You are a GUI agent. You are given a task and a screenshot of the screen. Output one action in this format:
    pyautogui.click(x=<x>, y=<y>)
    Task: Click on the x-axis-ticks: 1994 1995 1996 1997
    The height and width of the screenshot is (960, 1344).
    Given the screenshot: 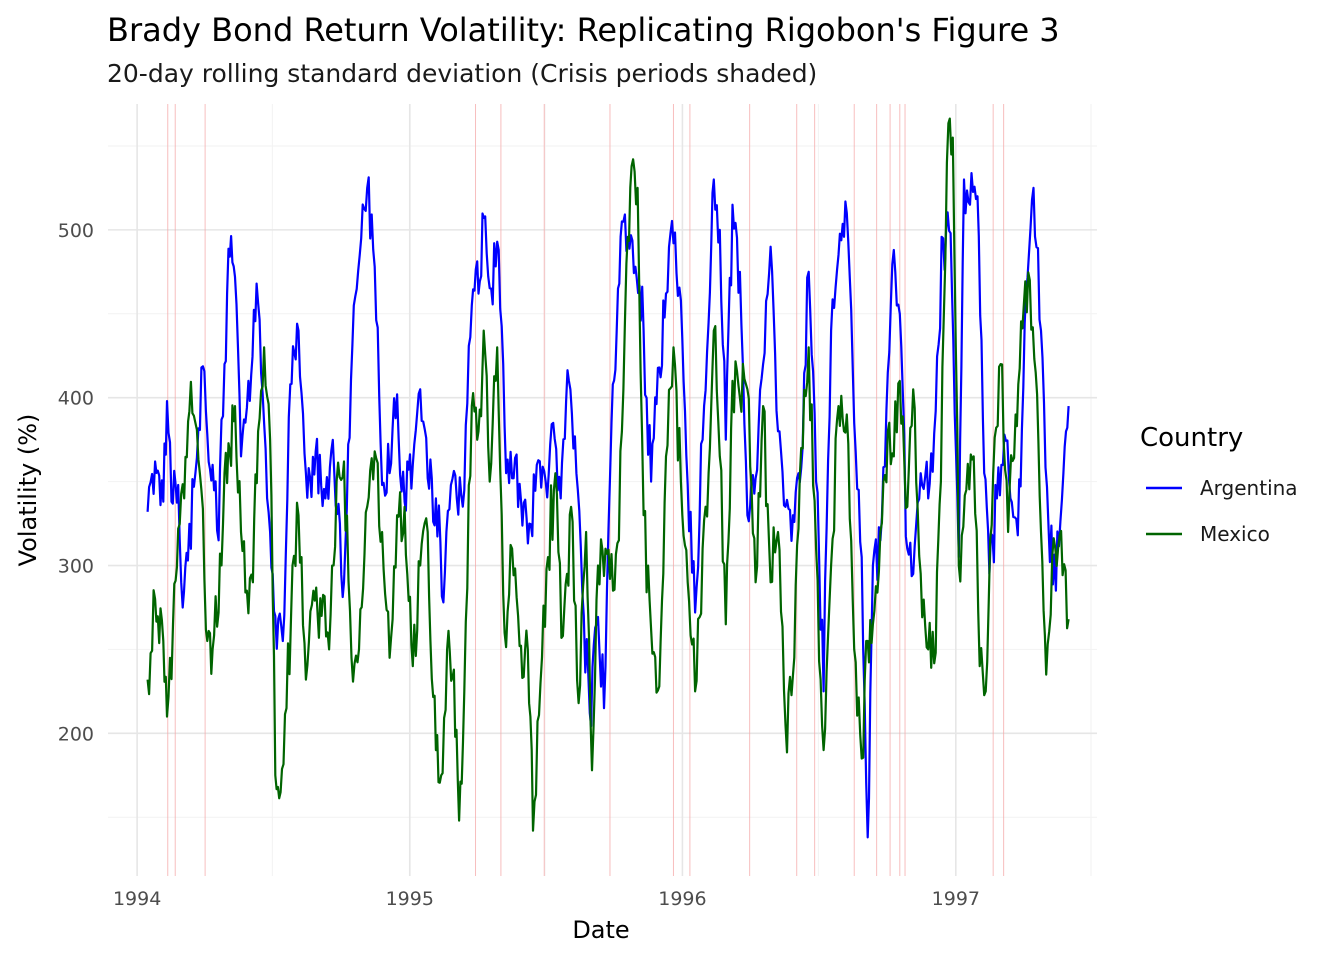 What is the action you would take?
    pyautogui.click(x=546, y=899)
    